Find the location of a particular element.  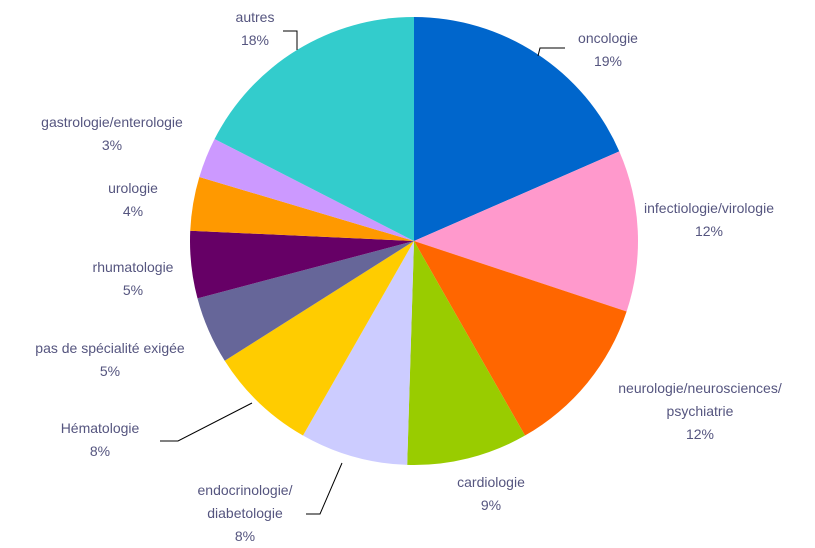

value-label: 3% is located at coordinates (112, 145).